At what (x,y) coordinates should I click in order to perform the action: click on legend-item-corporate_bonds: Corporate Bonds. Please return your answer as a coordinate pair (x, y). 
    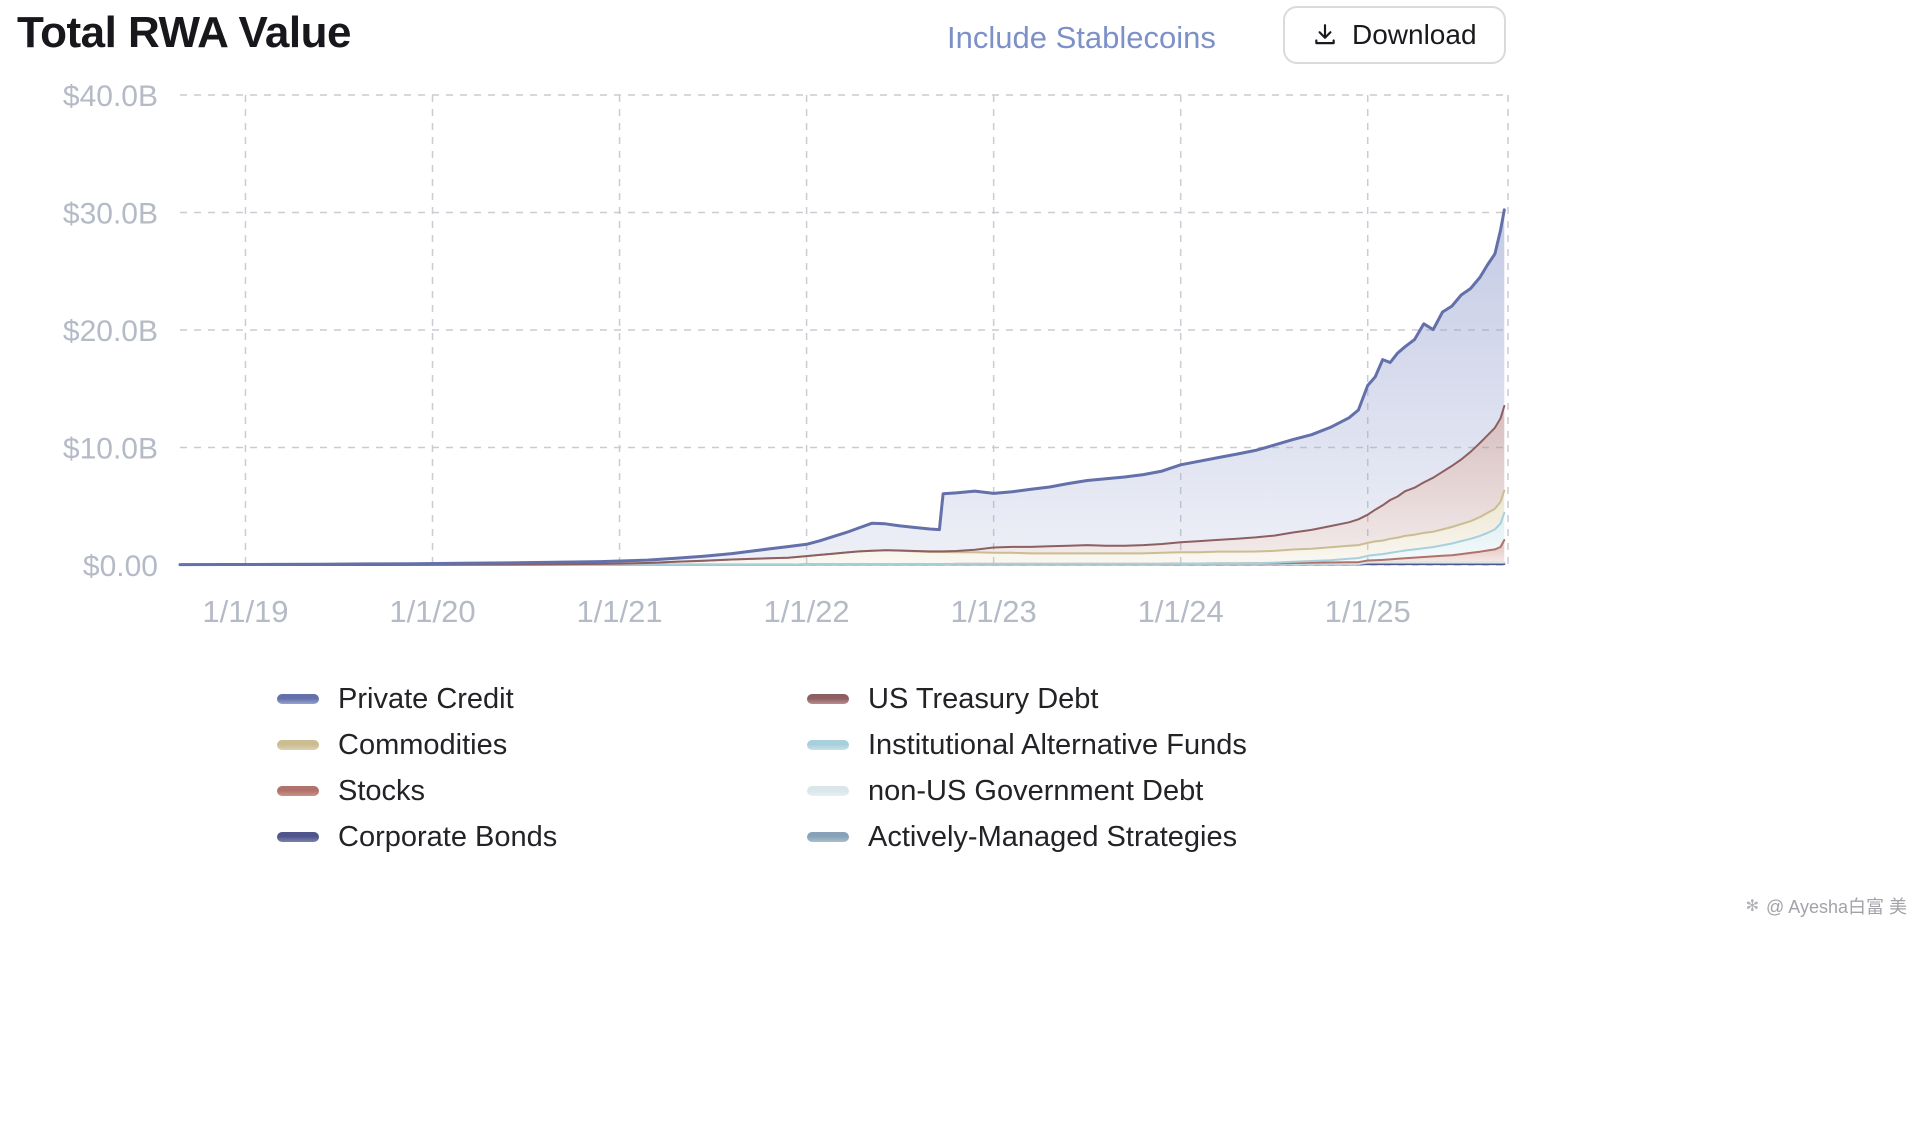
    Looking at the image, I should click on (542, 837).